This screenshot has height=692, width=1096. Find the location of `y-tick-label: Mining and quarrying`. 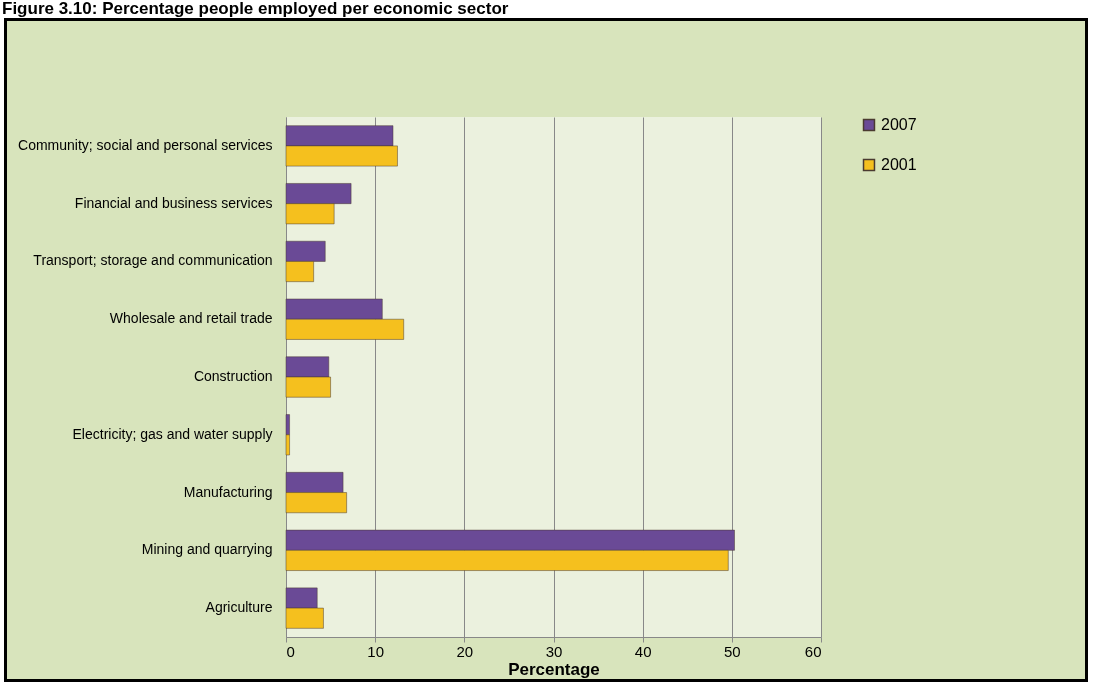

y-tick-label: Mining and quarrying is located at coordinates (207, 549).